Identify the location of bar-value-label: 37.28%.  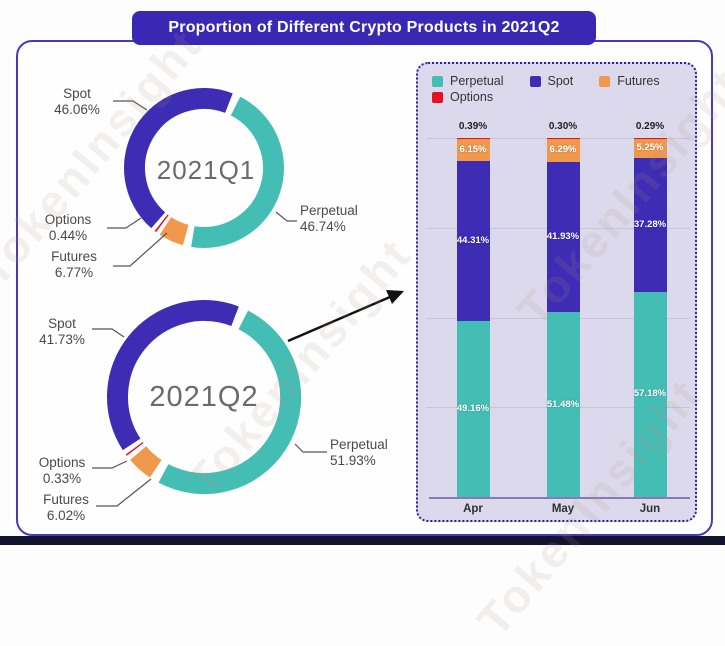
(650, 224).